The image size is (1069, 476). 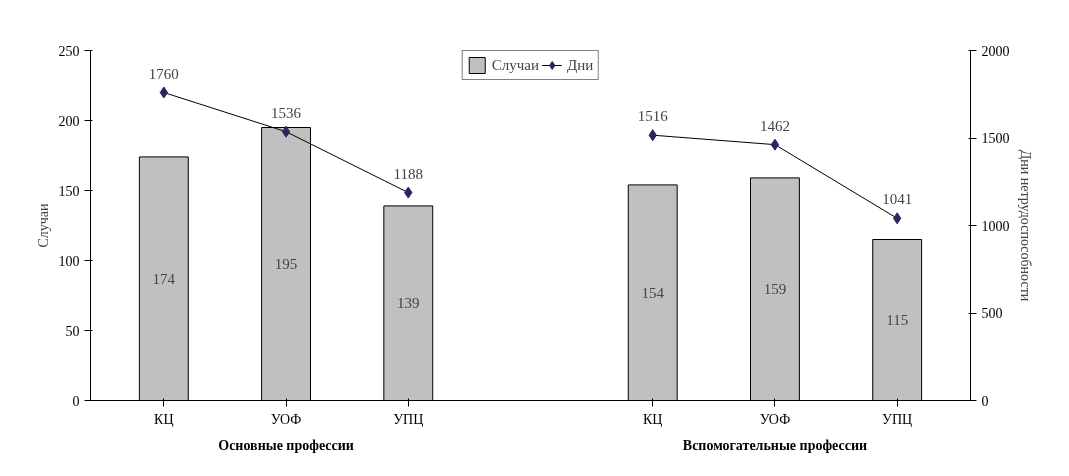 I want to click on y-tick-label: 150, so click(x=69, y=191).